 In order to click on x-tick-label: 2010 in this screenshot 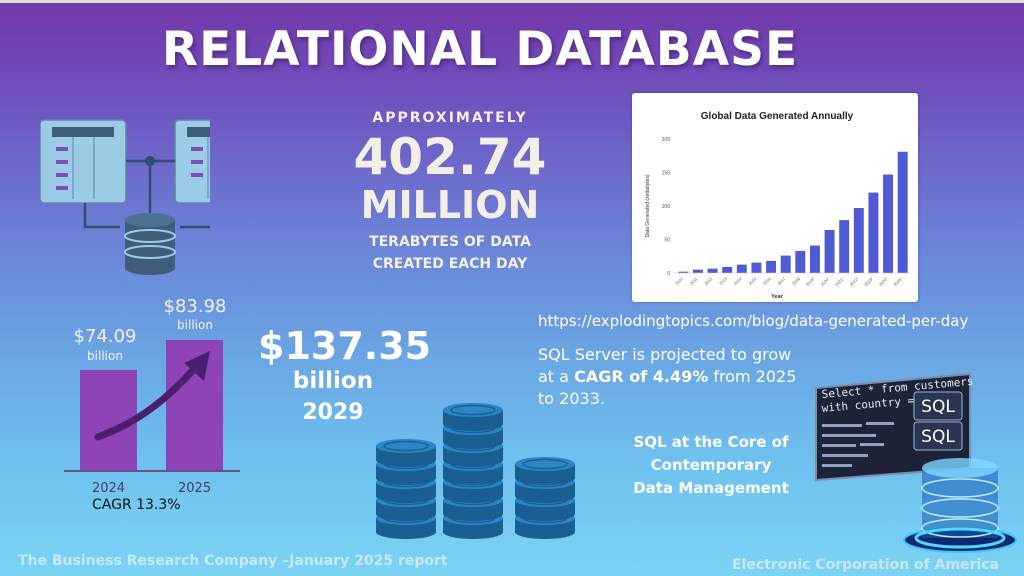, I will do `click(679, 281)`.